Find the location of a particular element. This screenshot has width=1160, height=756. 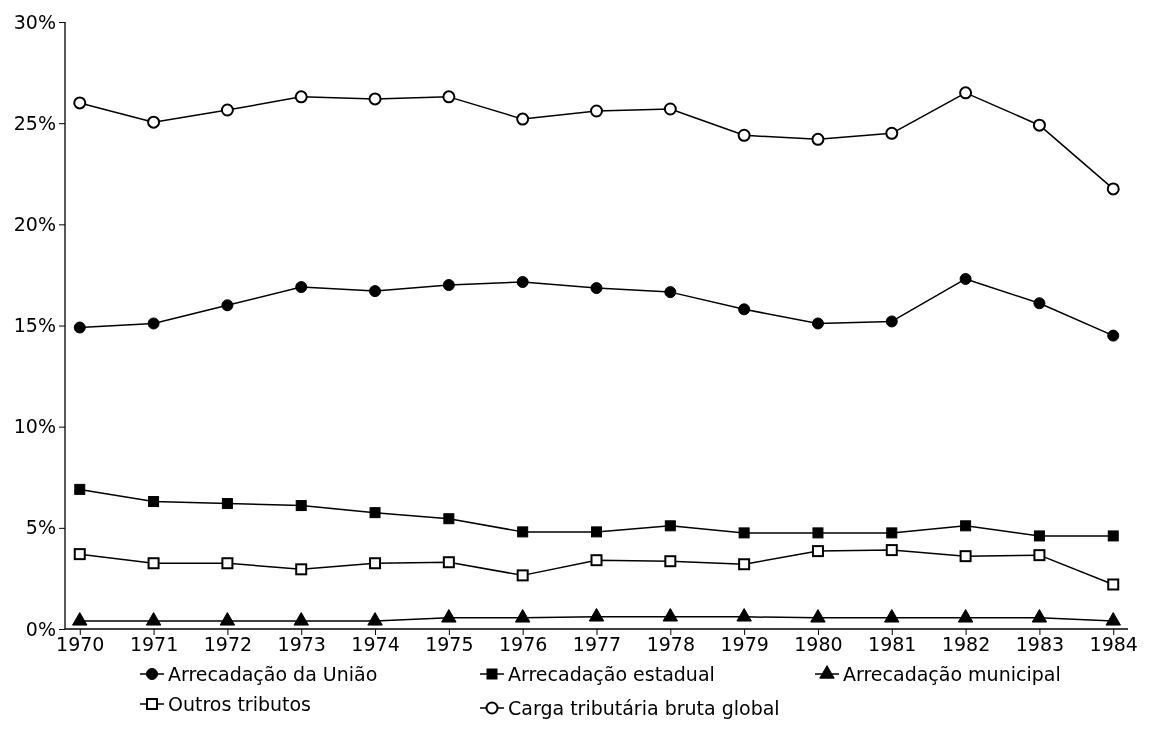

y-tick-label: 15% is located at coordinates (34, 325).